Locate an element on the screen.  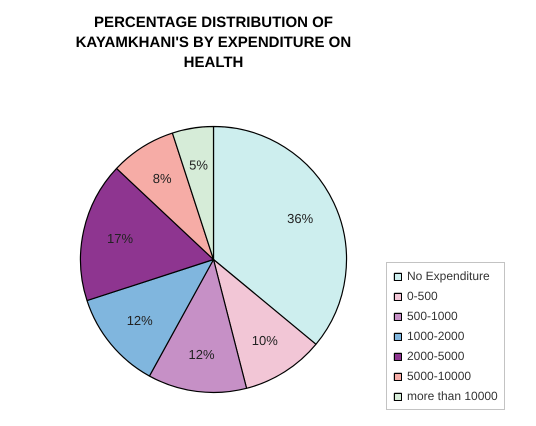
data-label: 17% is located at coordinates (120, 238).